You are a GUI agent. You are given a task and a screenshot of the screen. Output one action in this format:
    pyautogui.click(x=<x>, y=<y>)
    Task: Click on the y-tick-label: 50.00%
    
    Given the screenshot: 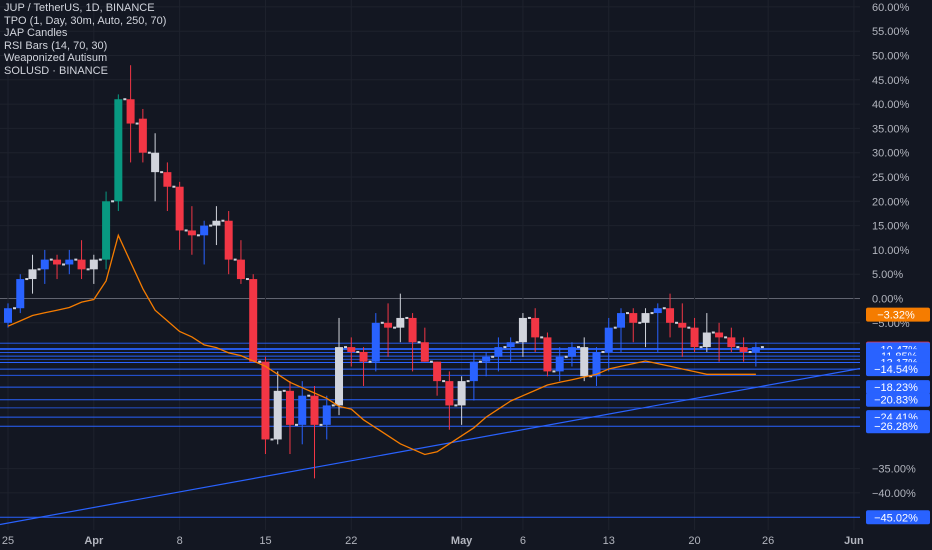 What is the action you would take?
    pyautogui.click(x=891, y=57)
    